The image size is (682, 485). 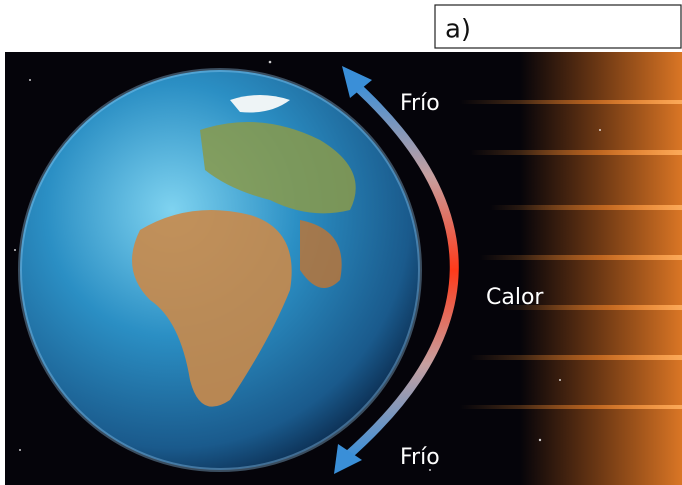 What do you see at coordinates (420, 103) in the screenshot?
I see `cold-label-top: Frío` at bounding box center [420, 103].